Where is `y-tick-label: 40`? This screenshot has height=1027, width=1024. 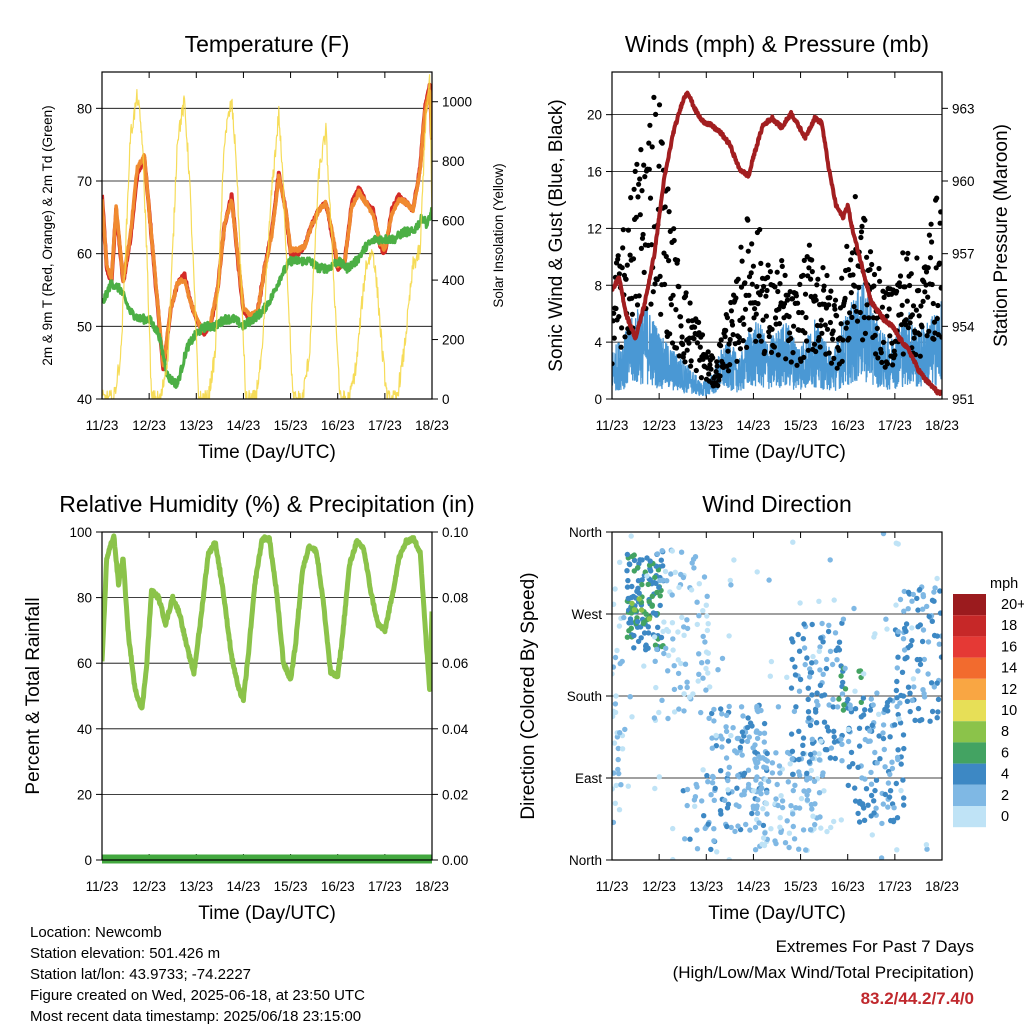
y-tick-label: 40 is located at coordinates (84, 399).